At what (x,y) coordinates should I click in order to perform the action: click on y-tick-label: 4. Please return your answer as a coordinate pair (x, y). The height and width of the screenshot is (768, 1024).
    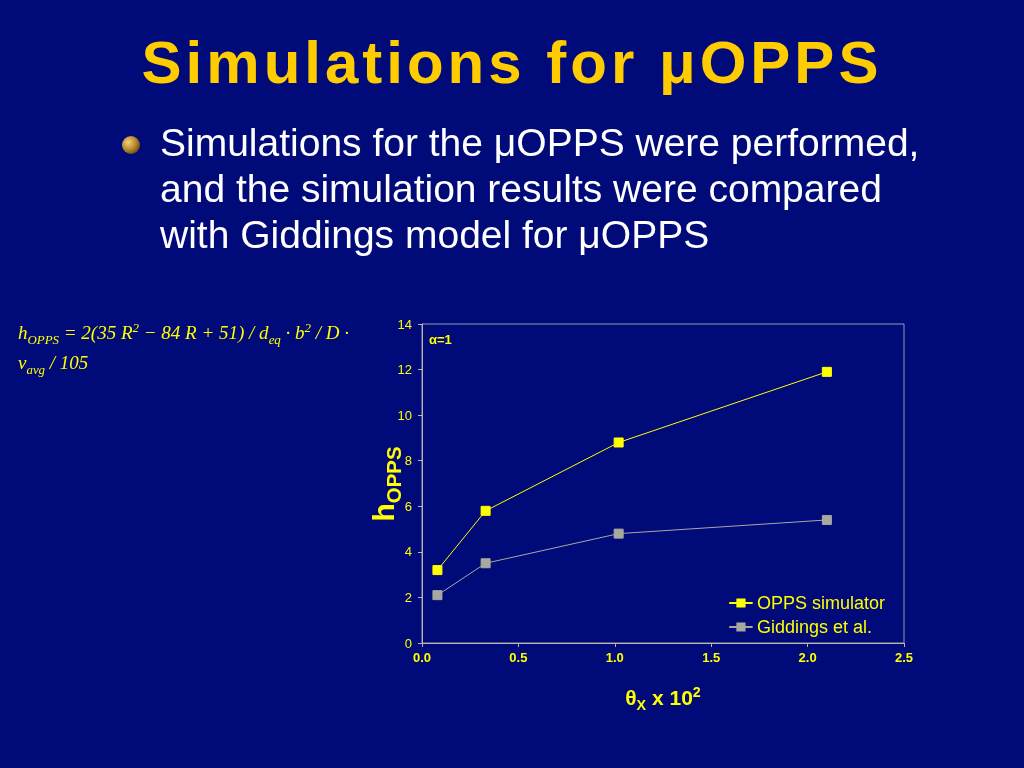
    Looking at the image, I should click on (408, 552).